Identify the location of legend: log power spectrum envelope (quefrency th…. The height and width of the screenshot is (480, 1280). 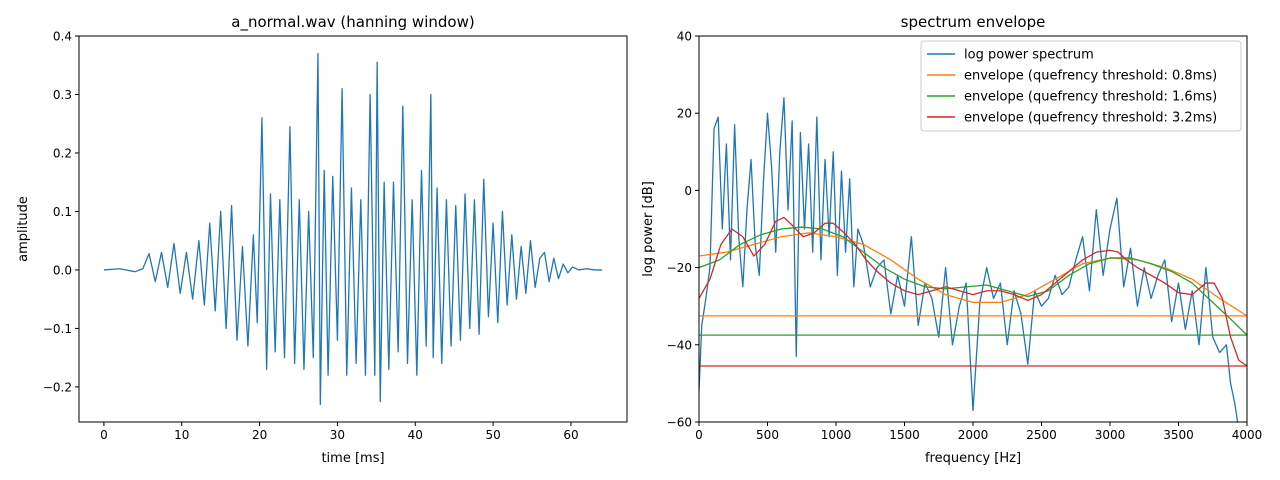
(1081, 86).